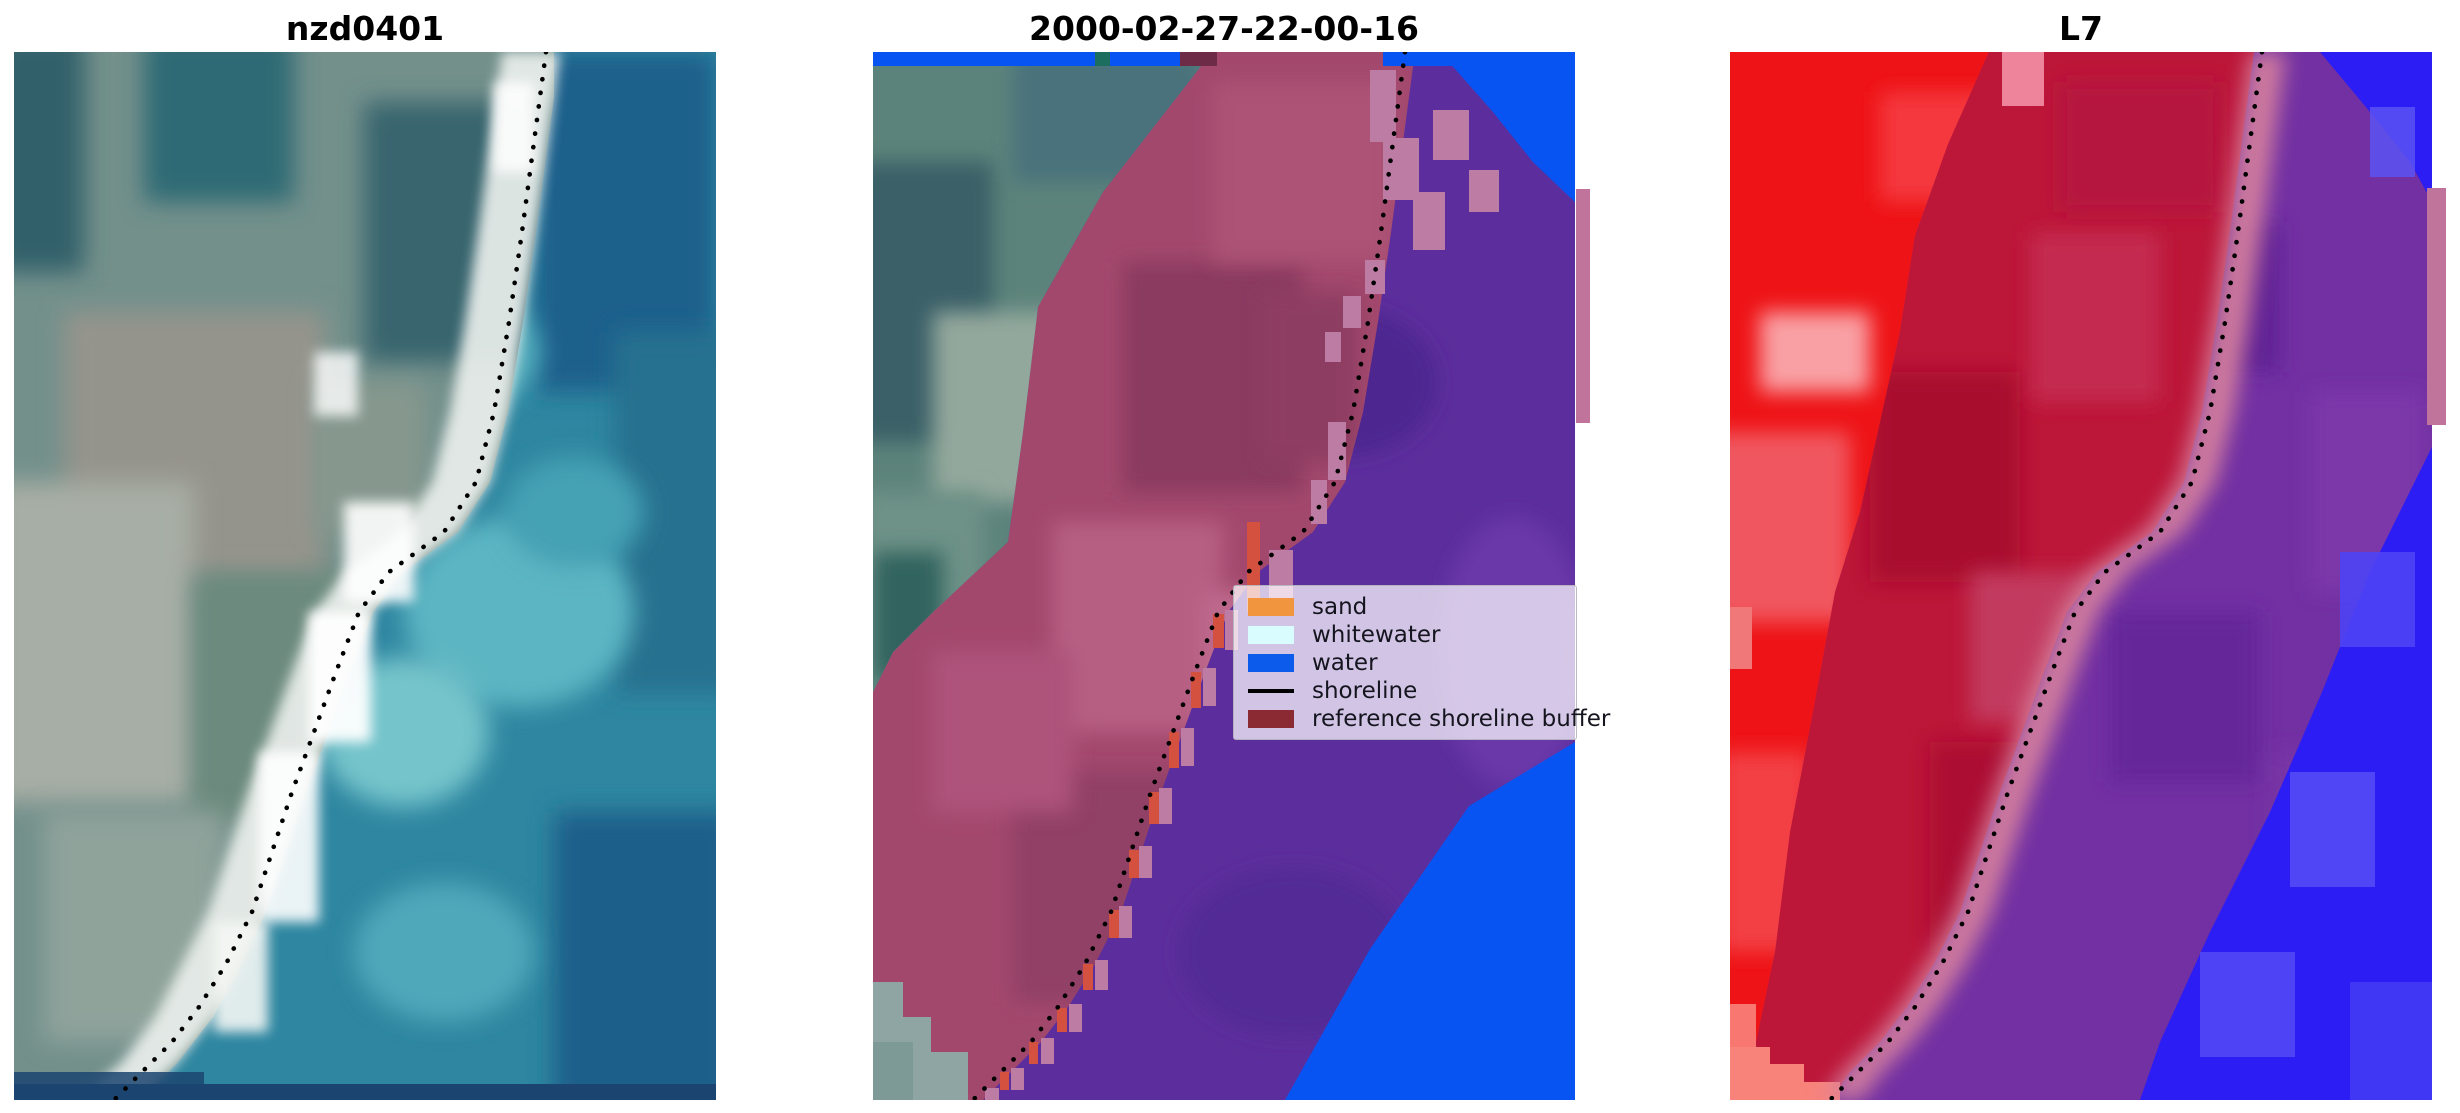  I want to click on legend-label-whitewater: whitewater, so click(1376, 635).